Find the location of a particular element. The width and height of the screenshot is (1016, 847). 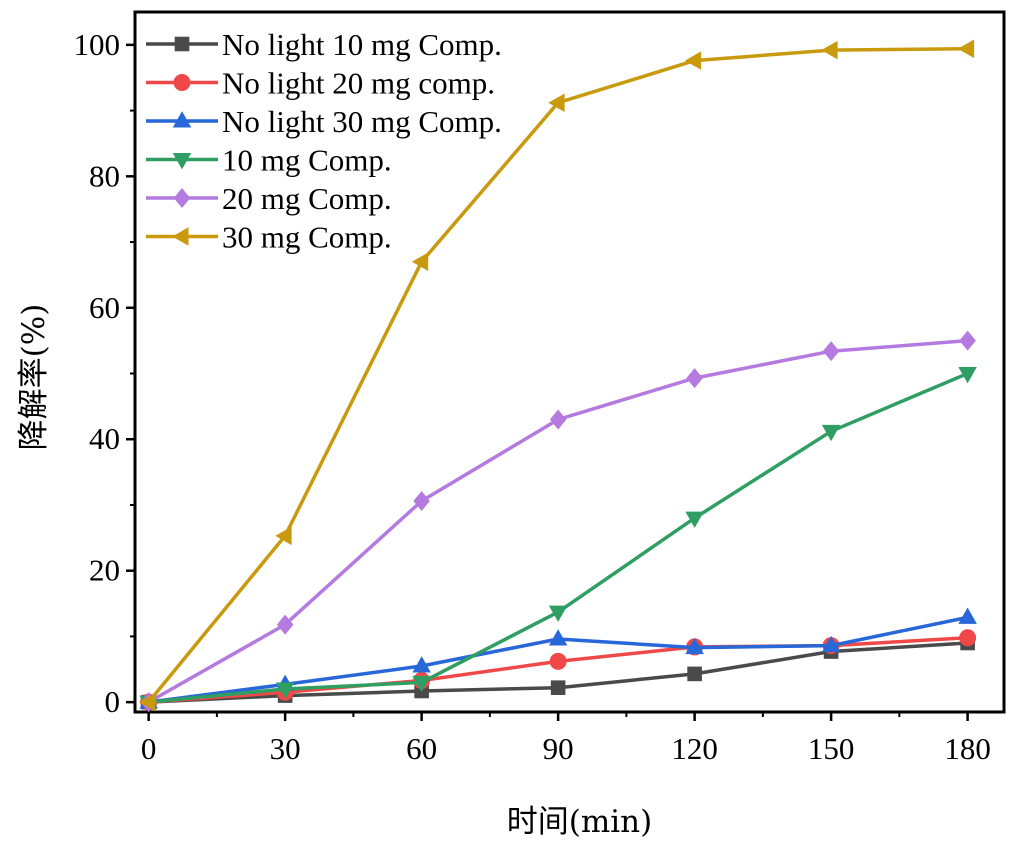

legend-entry: No light 20 mg comp. is located at coordinates (320, 83).